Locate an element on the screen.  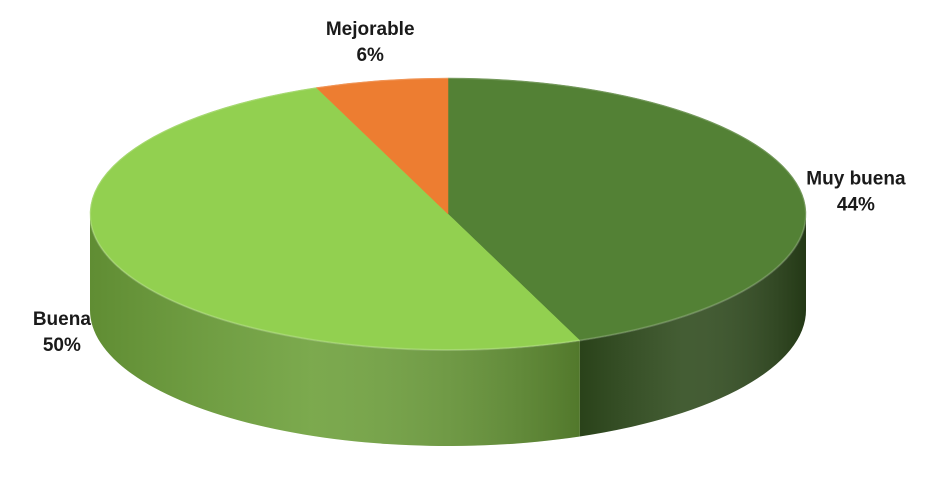
data-label-category: Mejorable is located at coordinates (370, 29).